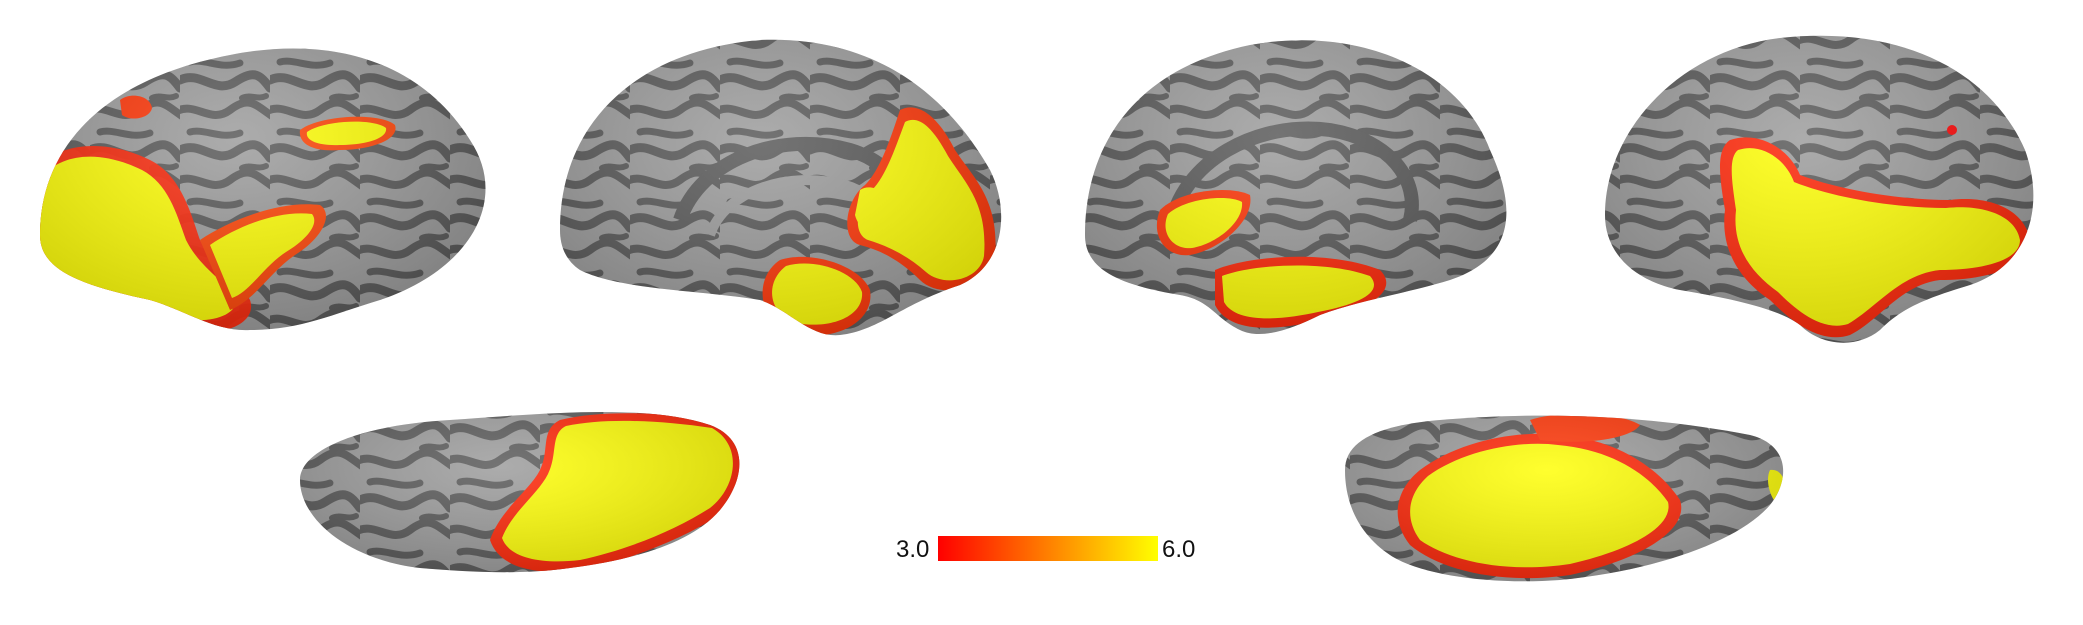 The width and height of the screenshot is (2083, 625). What do you see at coordinates (1819, 189) in the screenshot?
I see `right-lateral-hemisphere` at bounding box center [1819, 189].